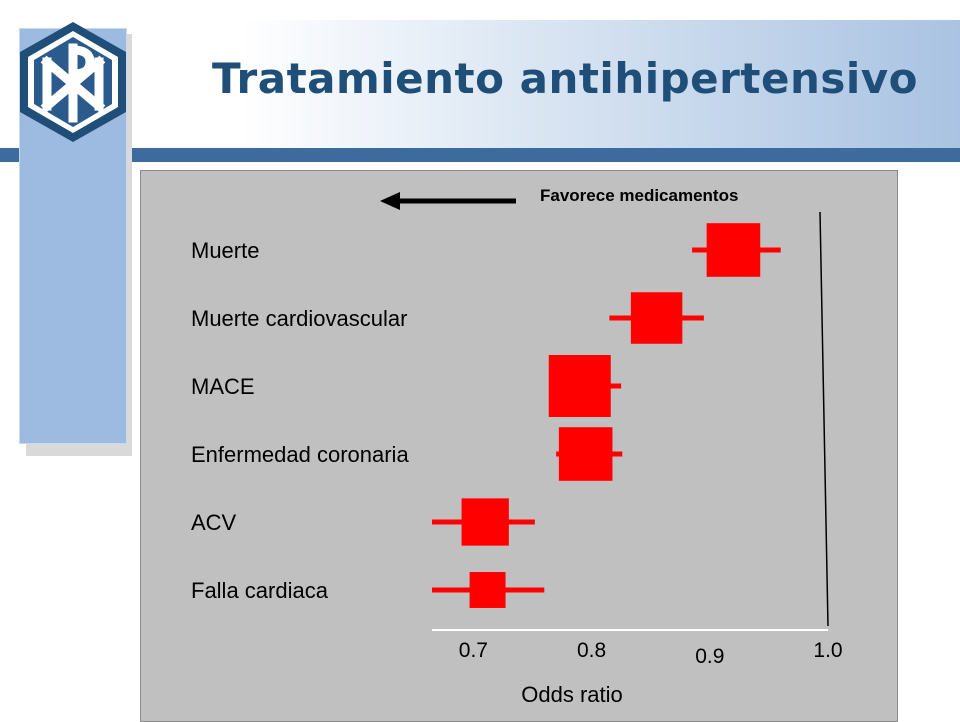 The width and height of the screenshot is (960, 722). I want to click on forest-row: Muerte cardiovascular, so click(447, 318).